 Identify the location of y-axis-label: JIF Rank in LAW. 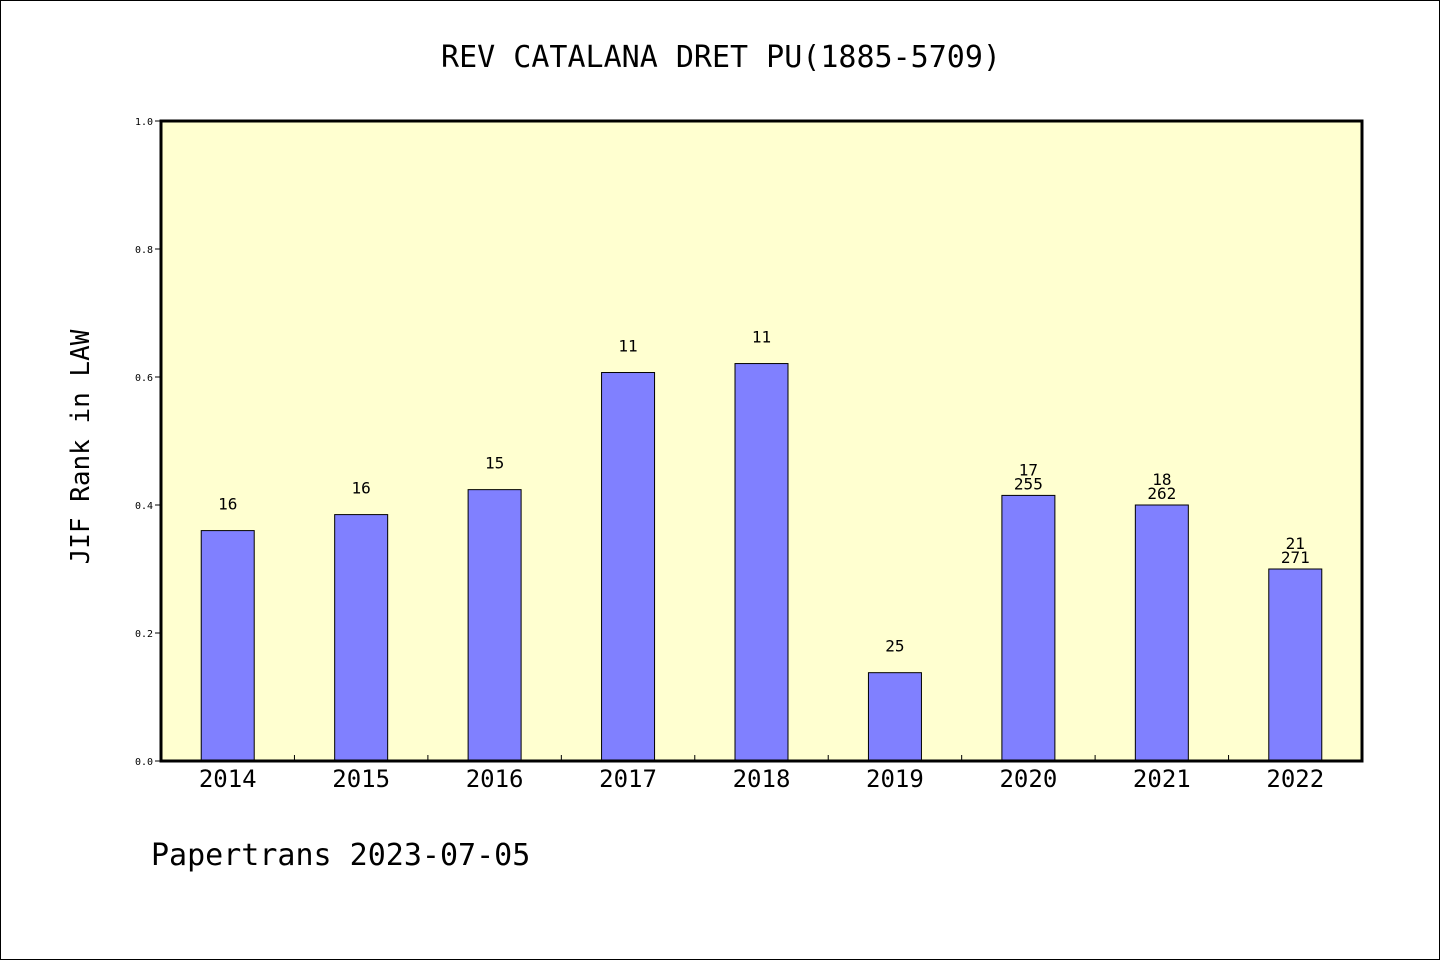
(81, 446).